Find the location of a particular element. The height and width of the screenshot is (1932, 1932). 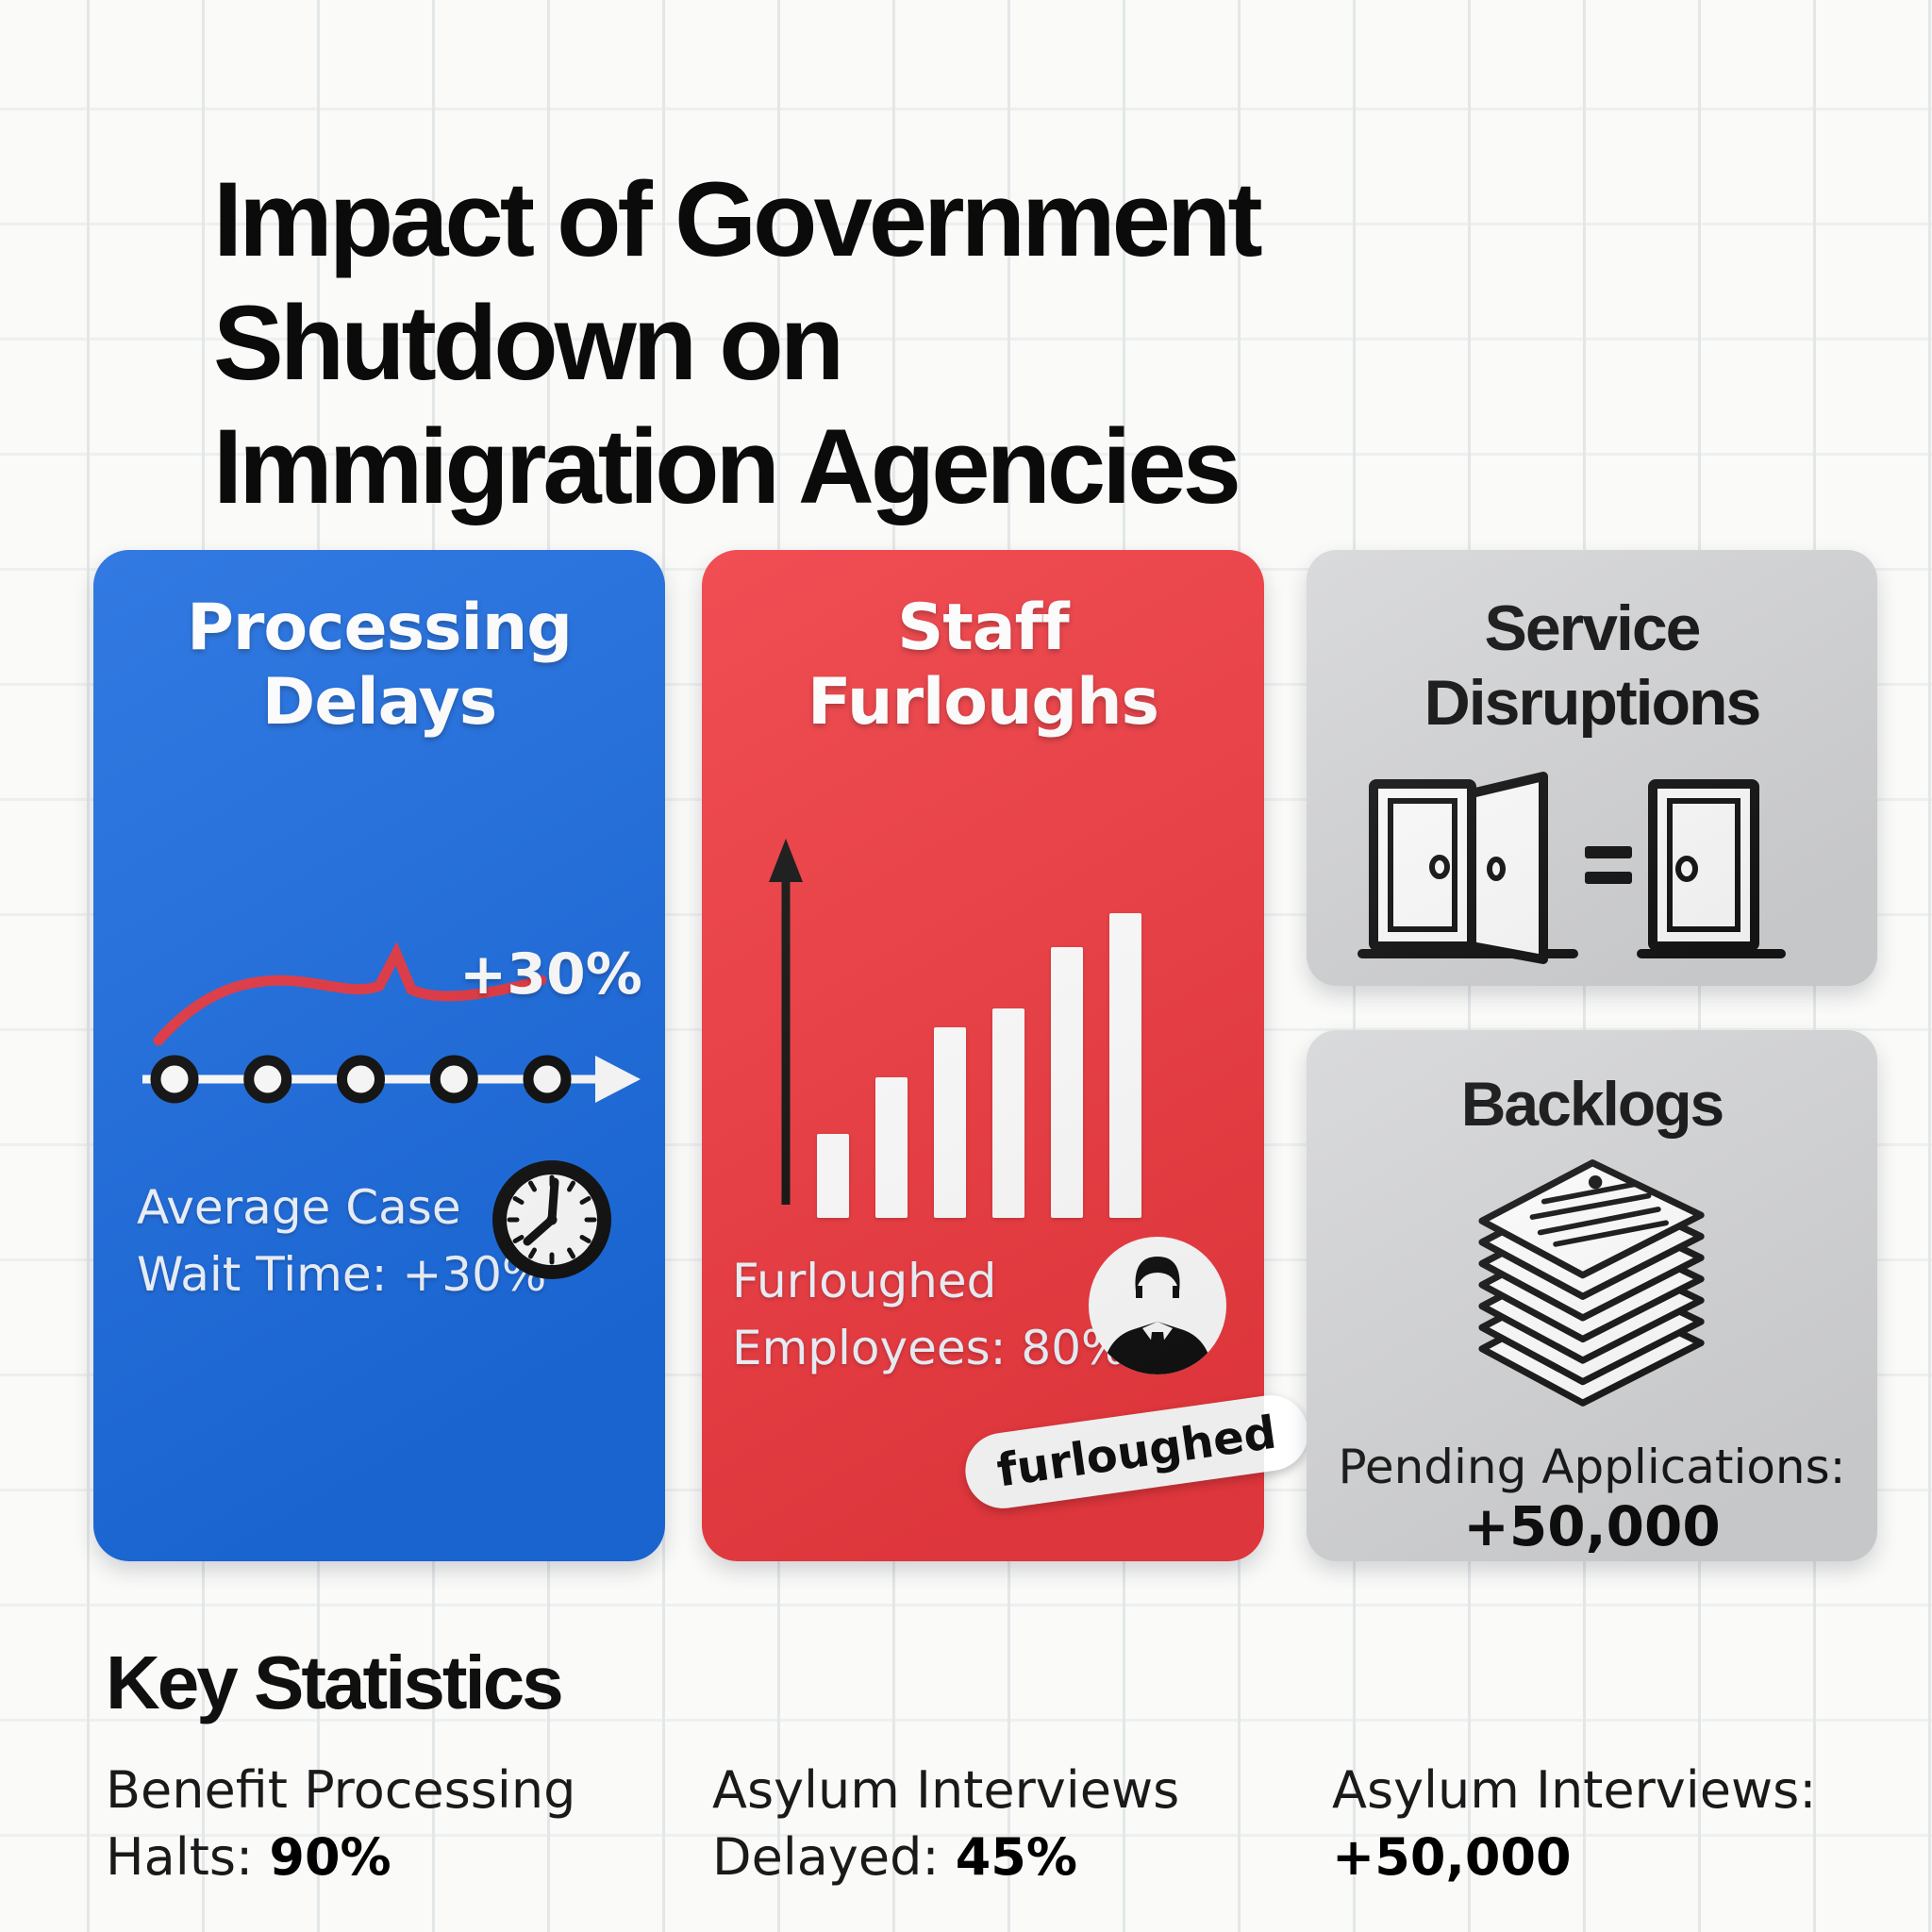

timeline-icon is located at coordinates (391, 1079).